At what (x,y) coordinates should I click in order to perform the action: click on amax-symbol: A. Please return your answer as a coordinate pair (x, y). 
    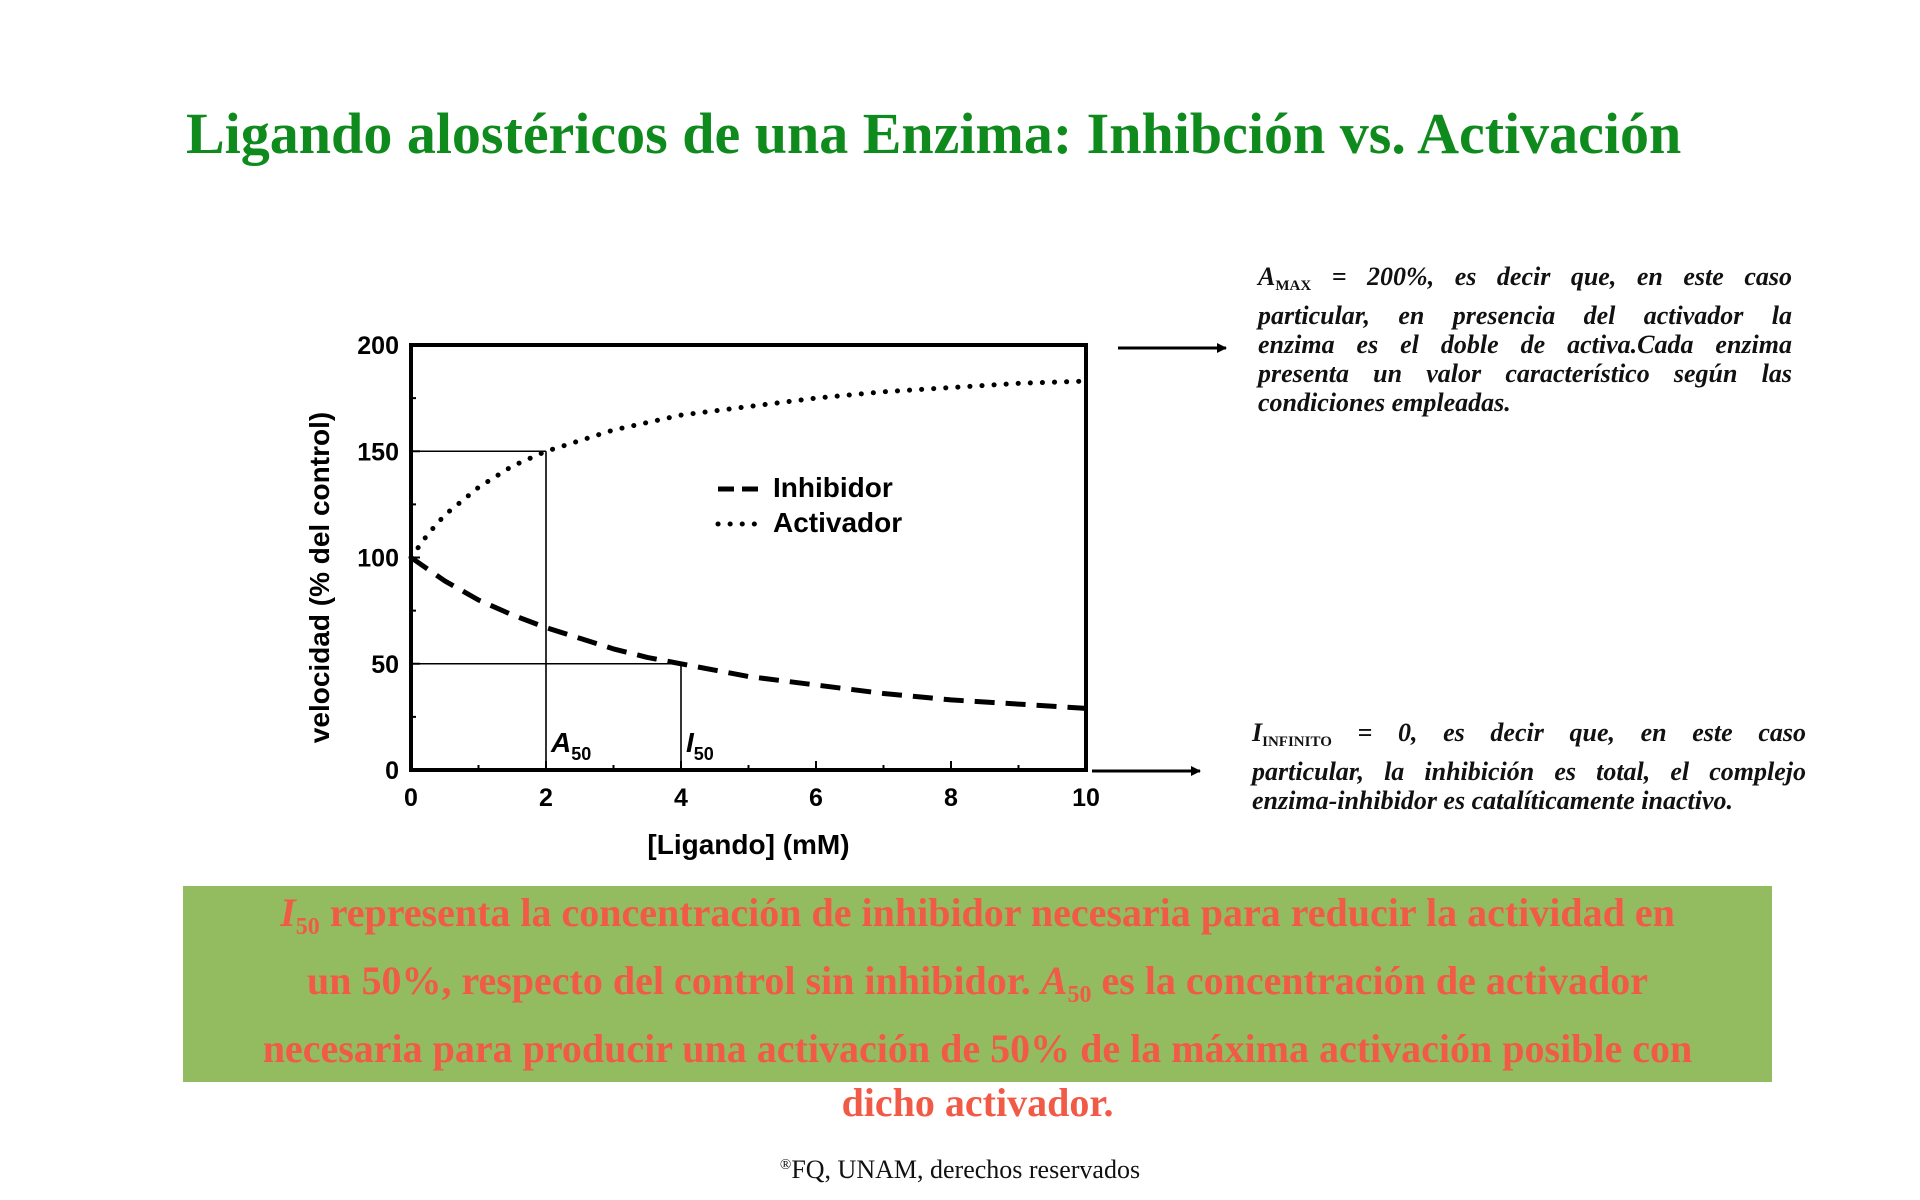
    Looking at the image, I should click on (1267, 276).